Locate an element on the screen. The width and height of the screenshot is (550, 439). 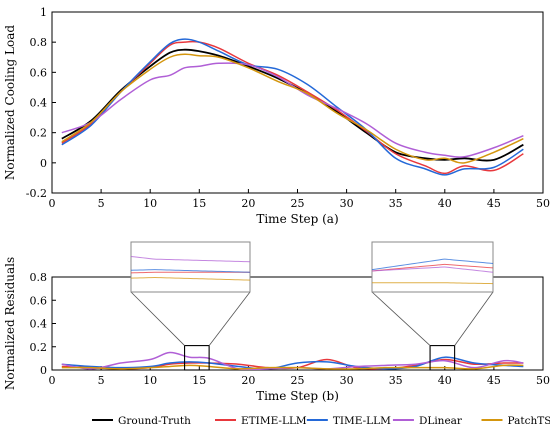
bottom-x-tick-label: 5 is located at coordinates (101, 380).